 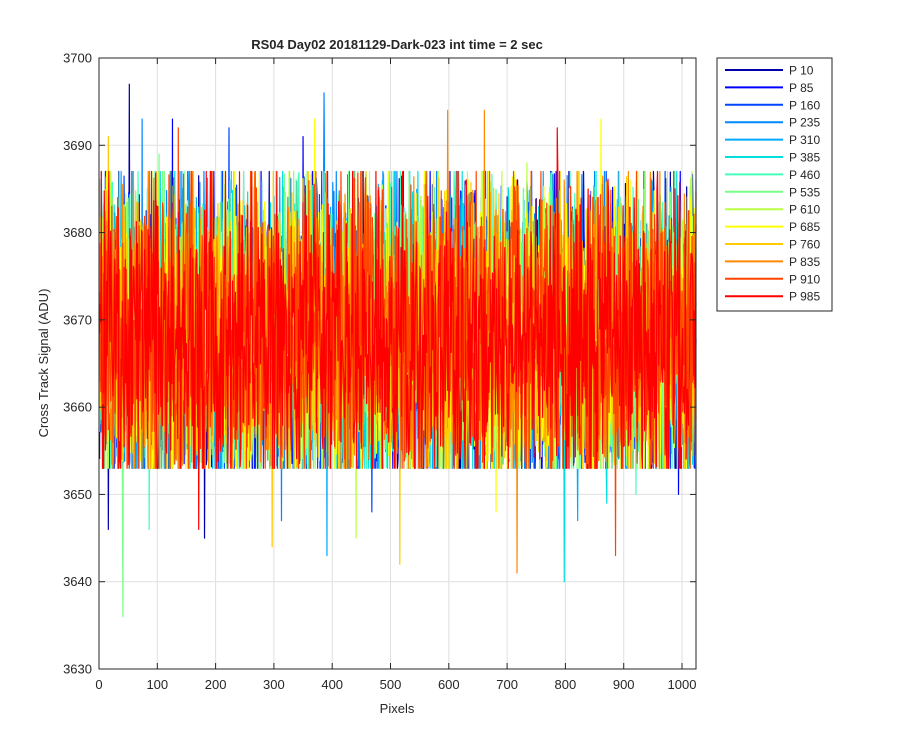 I want to click on legend-item: P 835, so click(x=772, y=262).